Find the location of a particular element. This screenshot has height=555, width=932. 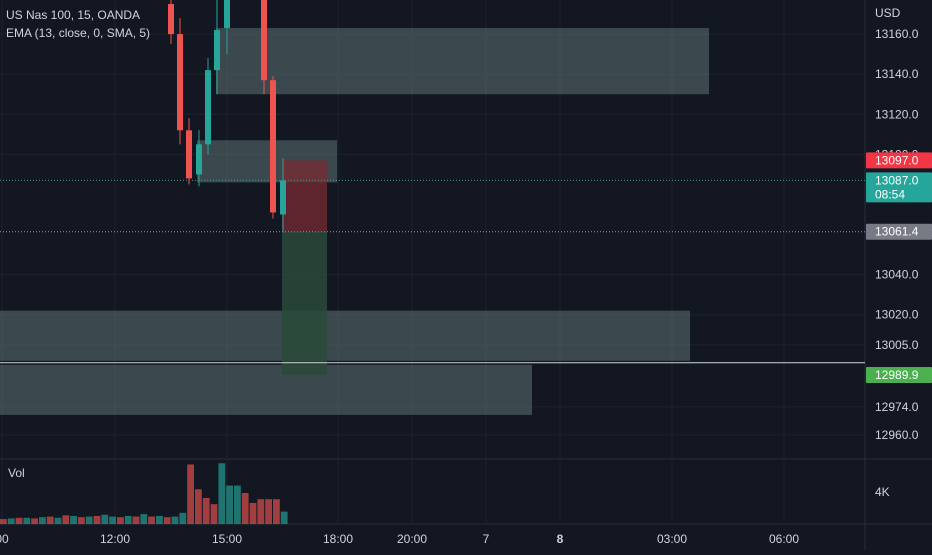

time-tick-label: 06:00 is located at coordinates (784, 539).